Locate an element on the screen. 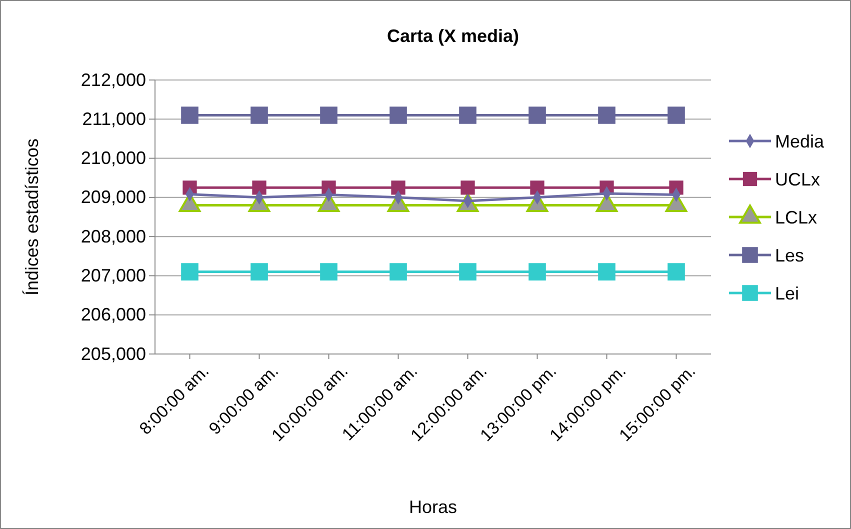 The image size is (851, 529). legend-label: LCLx is located at coordinates (796, 217).